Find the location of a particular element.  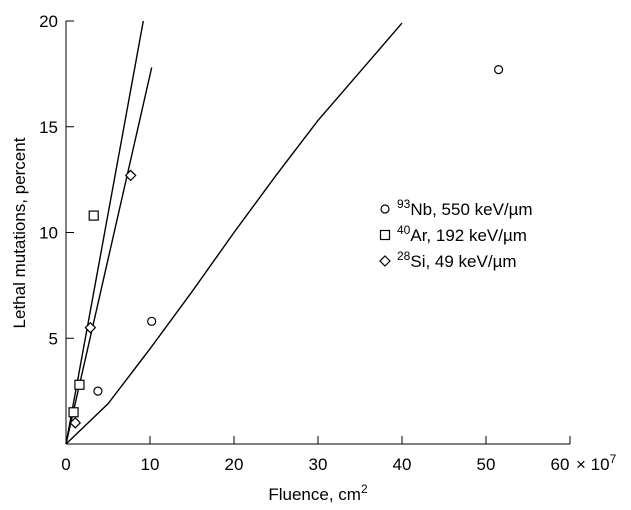

x-tick-label: 30 is located at coordinates (318, 464).